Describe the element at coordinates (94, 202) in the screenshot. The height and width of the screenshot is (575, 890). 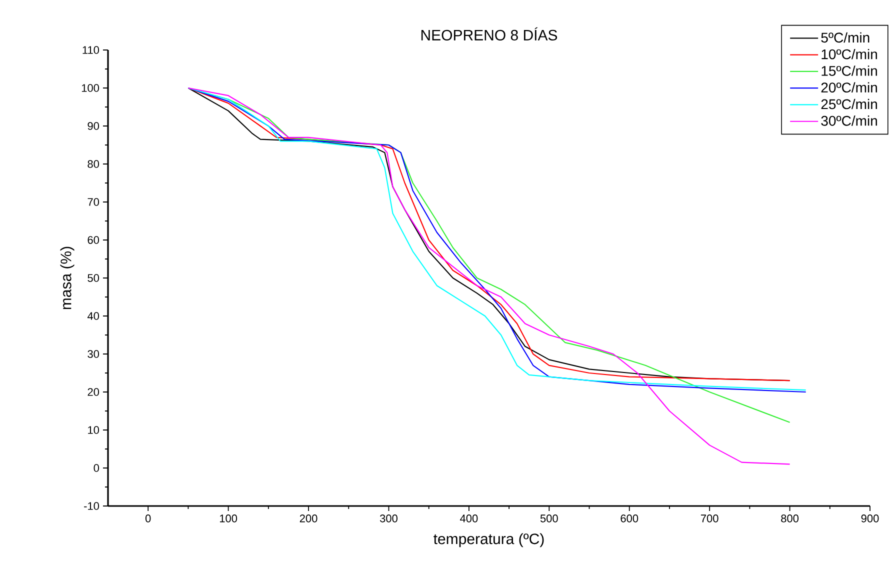
I see `y-tick-label: 70` at that location.